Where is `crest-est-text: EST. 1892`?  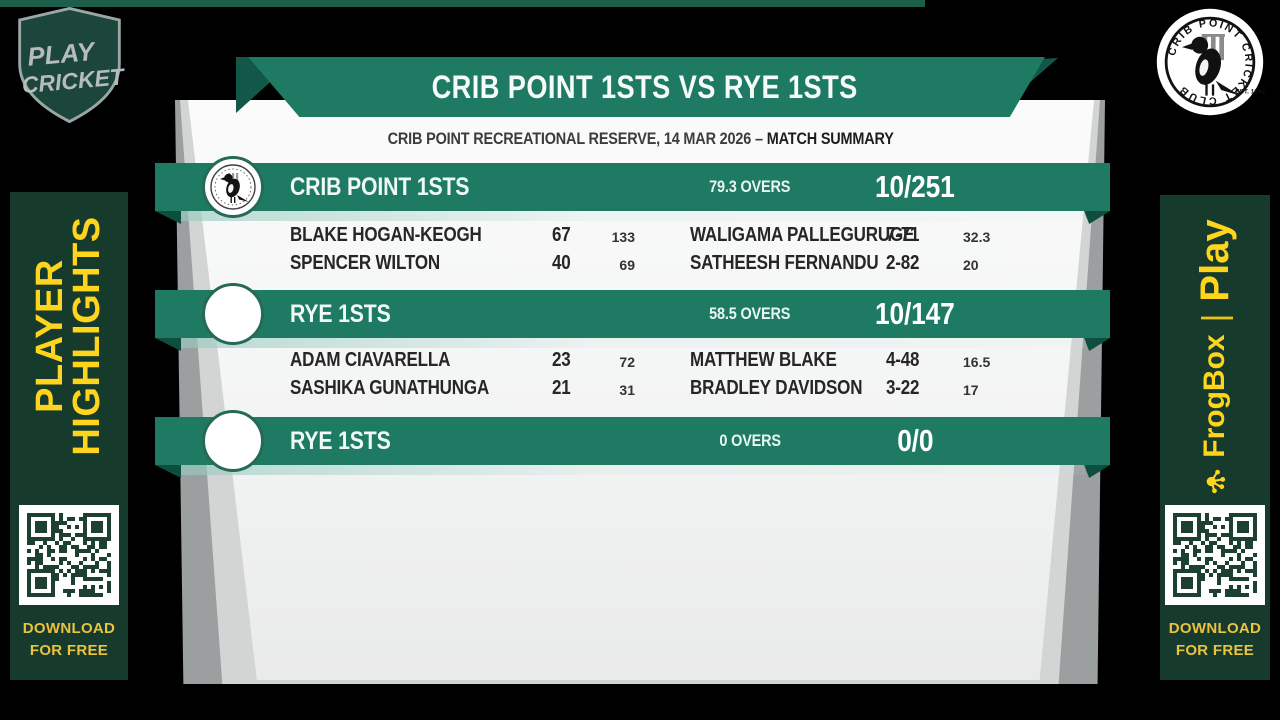
crest-est-text: EST. 1892 is located at coordinates (1250, 92).